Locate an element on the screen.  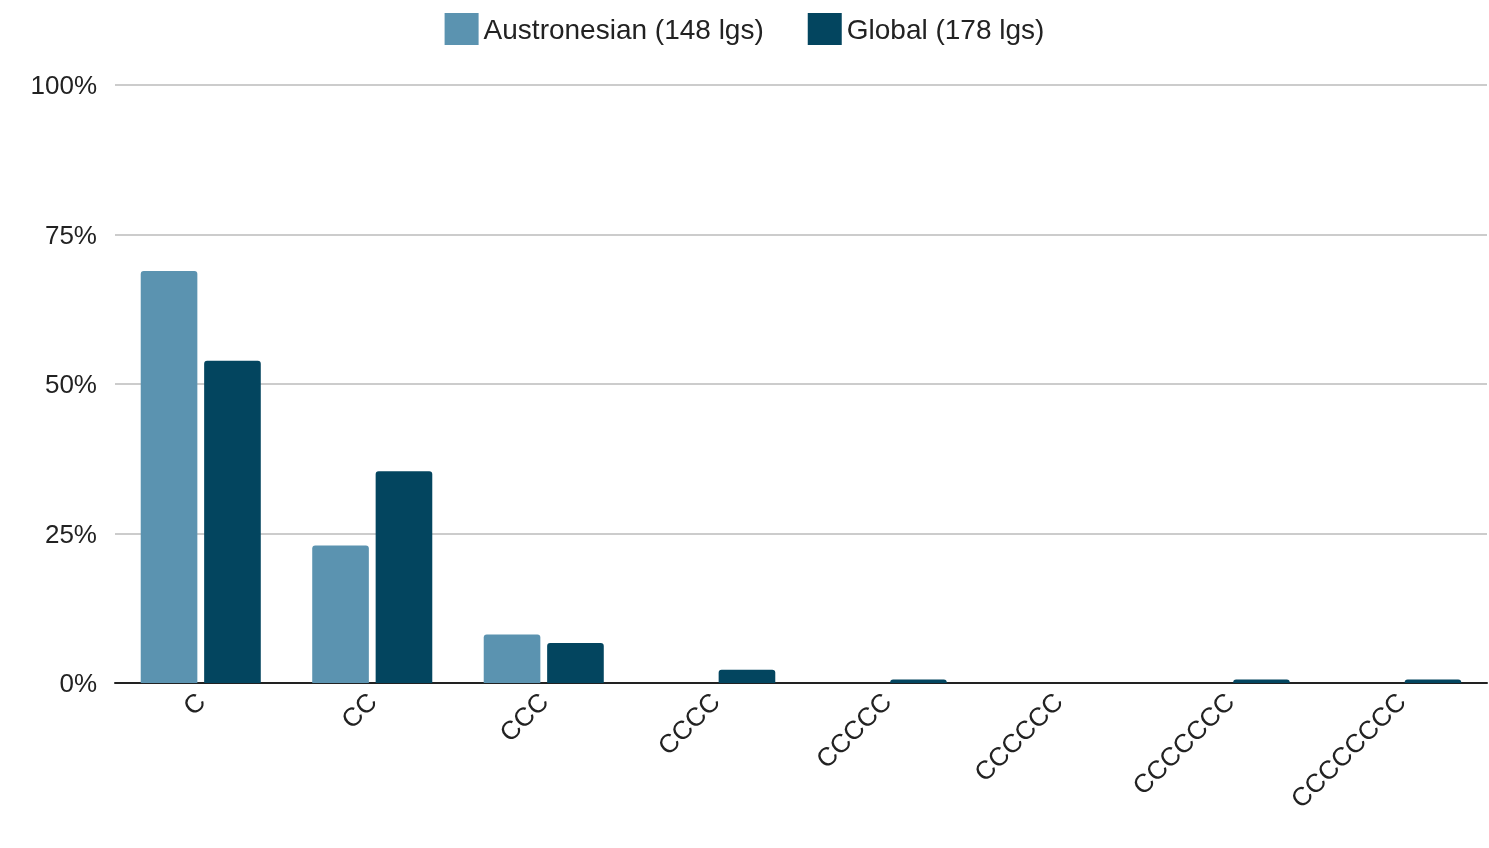
y-tick-label: 25% is located at coordinates (70, 533).